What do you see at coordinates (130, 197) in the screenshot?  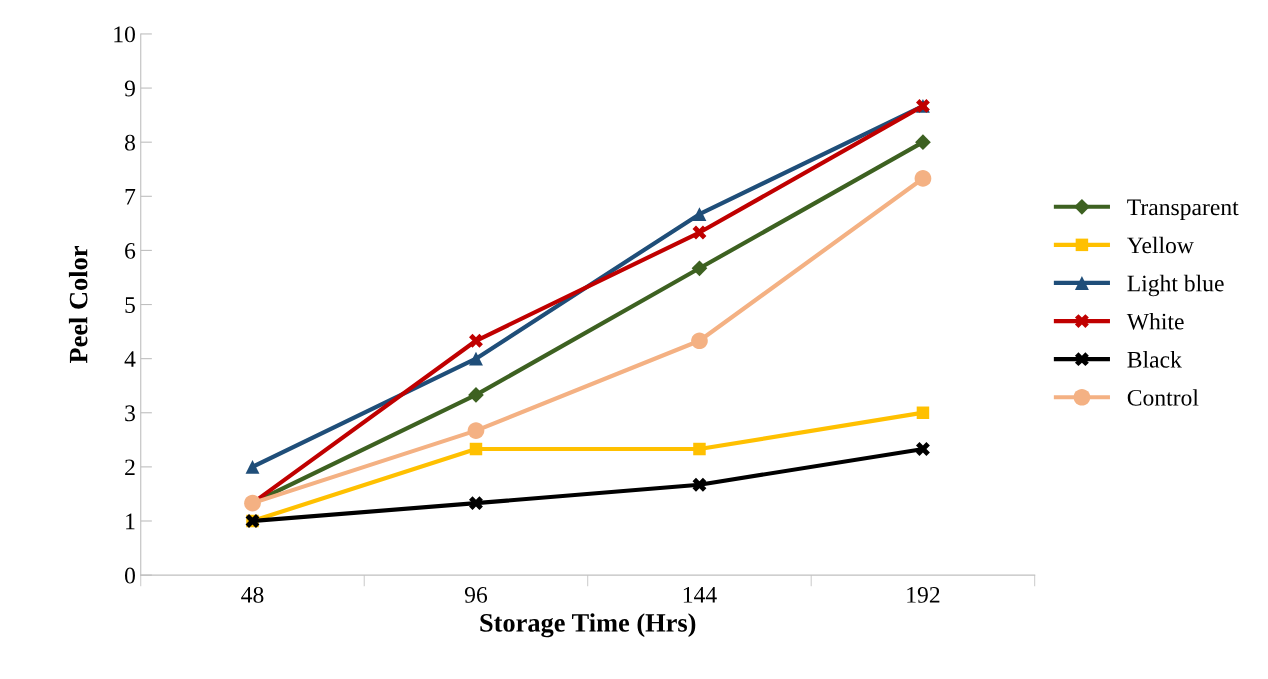 I see `y-tick-label: 7` at bounding box center [130, 197].